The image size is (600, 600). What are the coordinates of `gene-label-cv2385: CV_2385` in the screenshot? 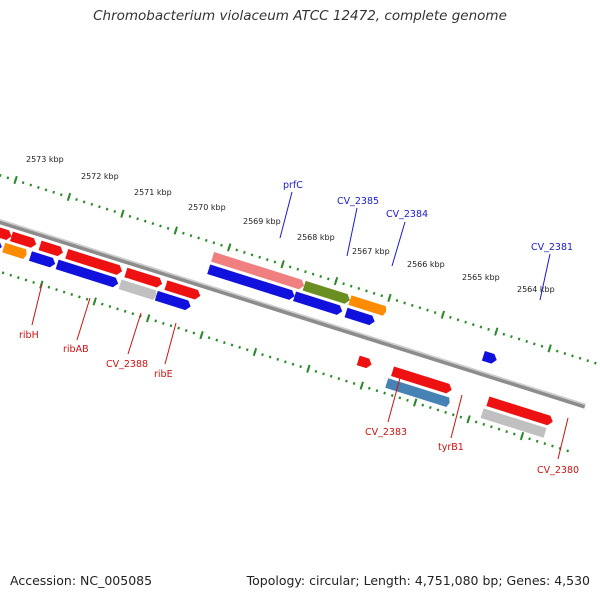 It's located at (358, 201).